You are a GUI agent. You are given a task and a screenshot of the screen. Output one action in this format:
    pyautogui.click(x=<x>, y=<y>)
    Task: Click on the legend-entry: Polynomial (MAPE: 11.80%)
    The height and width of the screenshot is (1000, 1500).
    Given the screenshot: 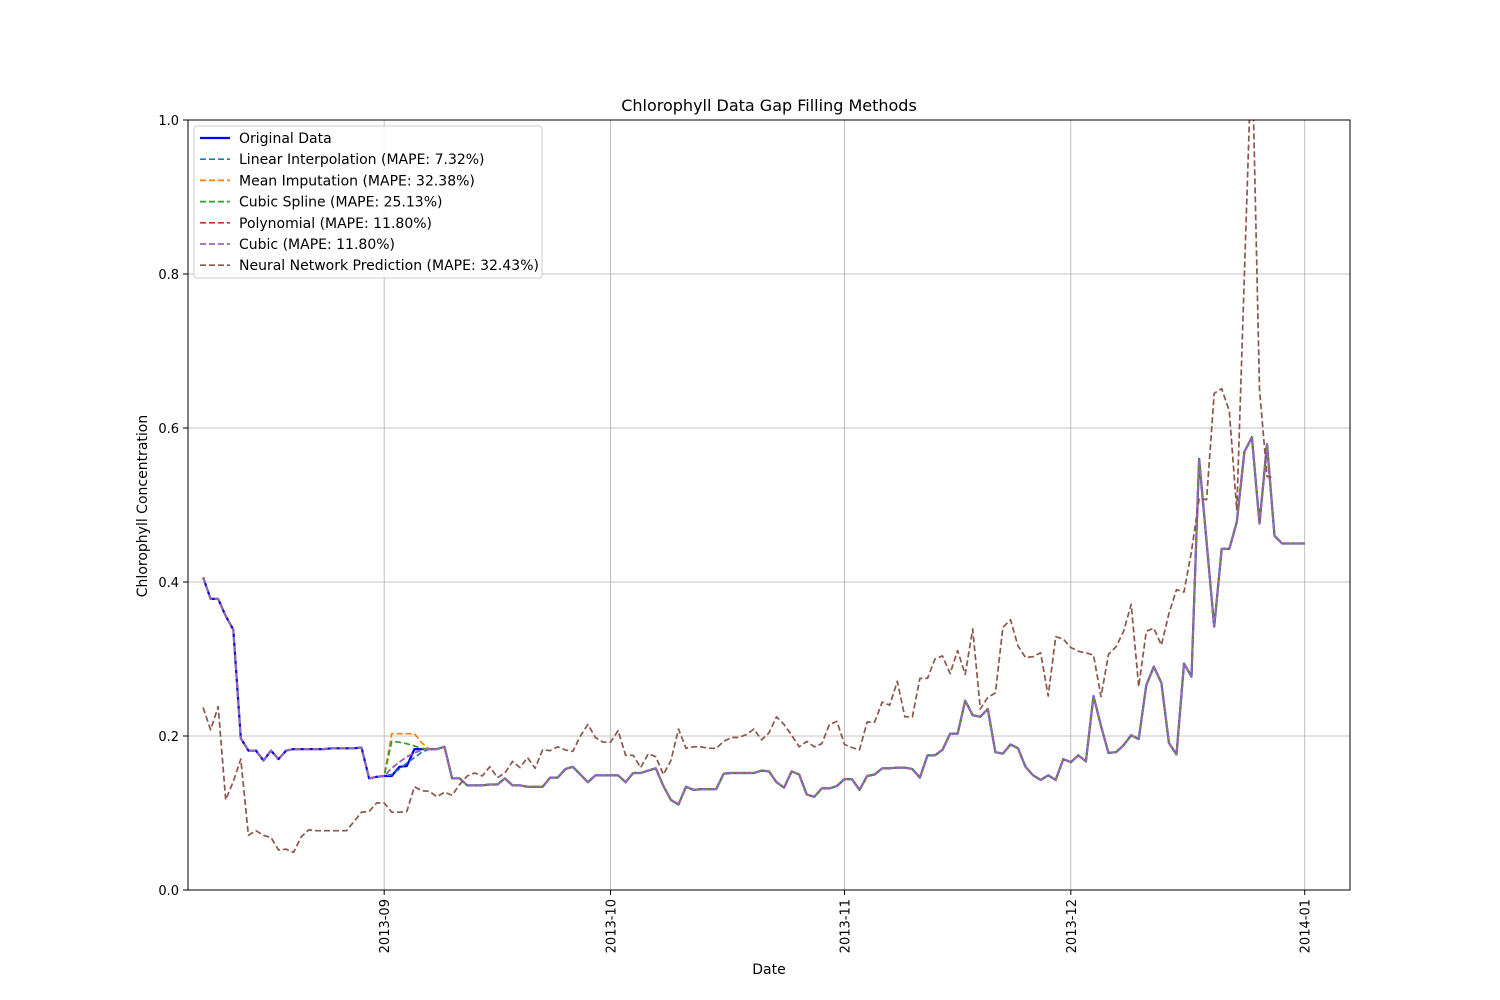 What is the action you would take?
    pyautogui.click(x=335, y=224)
    